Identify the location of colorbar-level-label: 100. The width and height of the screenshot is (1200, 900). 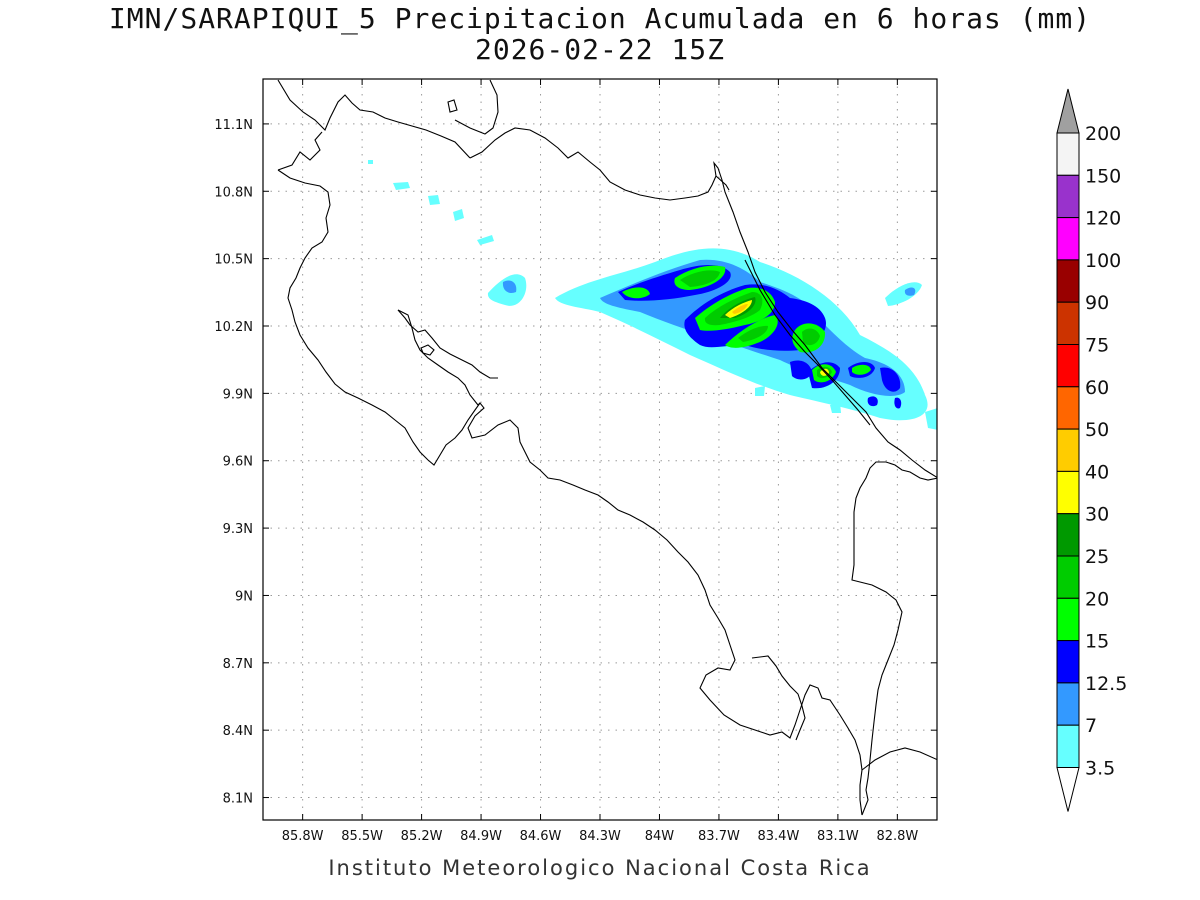
(1103, 261).